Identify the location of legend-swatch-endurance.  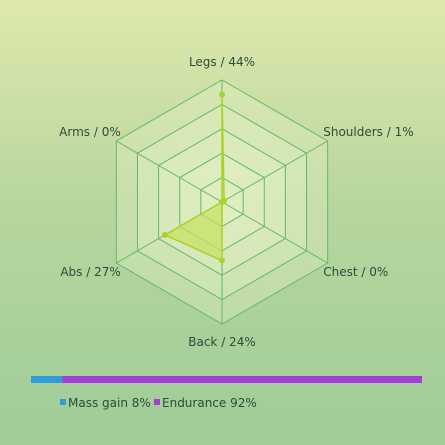
(157, 402).